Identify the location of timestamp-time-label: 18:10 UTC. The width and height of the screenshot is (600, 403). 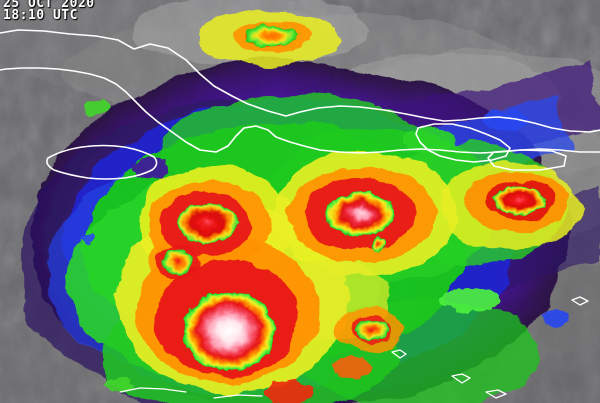
(40, 15).